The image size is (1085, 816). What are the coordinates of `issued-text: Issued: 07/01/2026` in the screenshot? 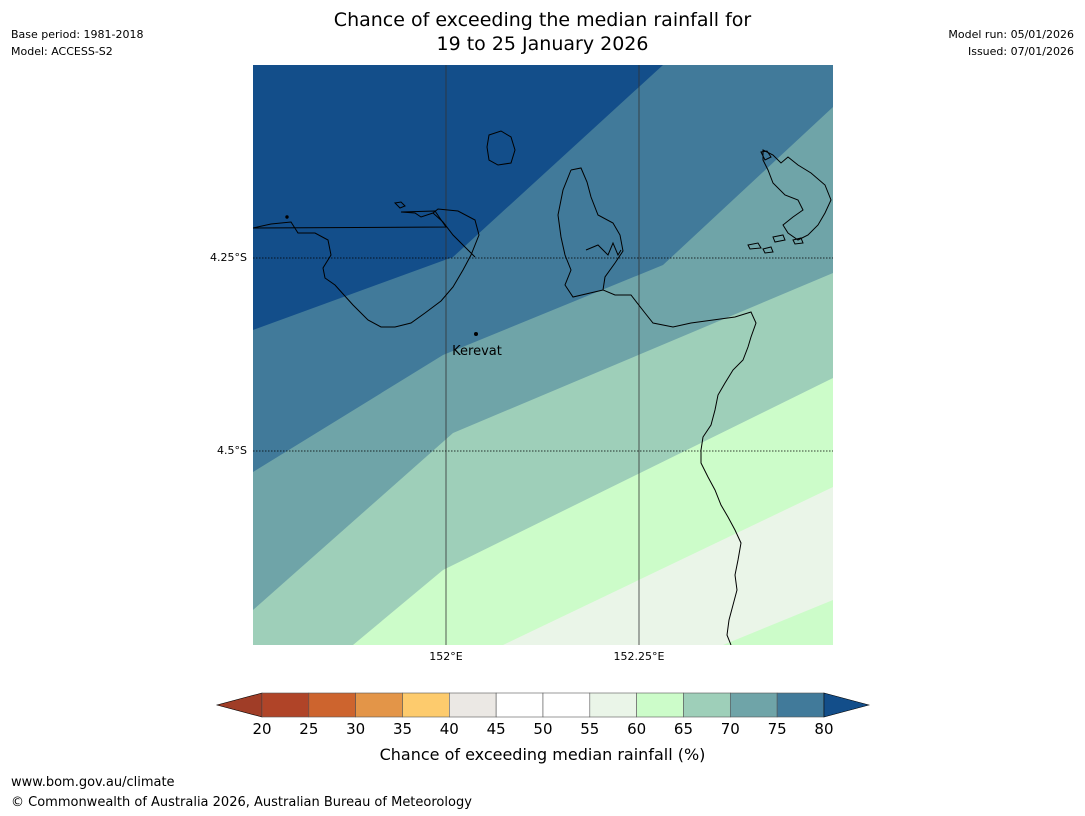 It's located at (1020, 51).